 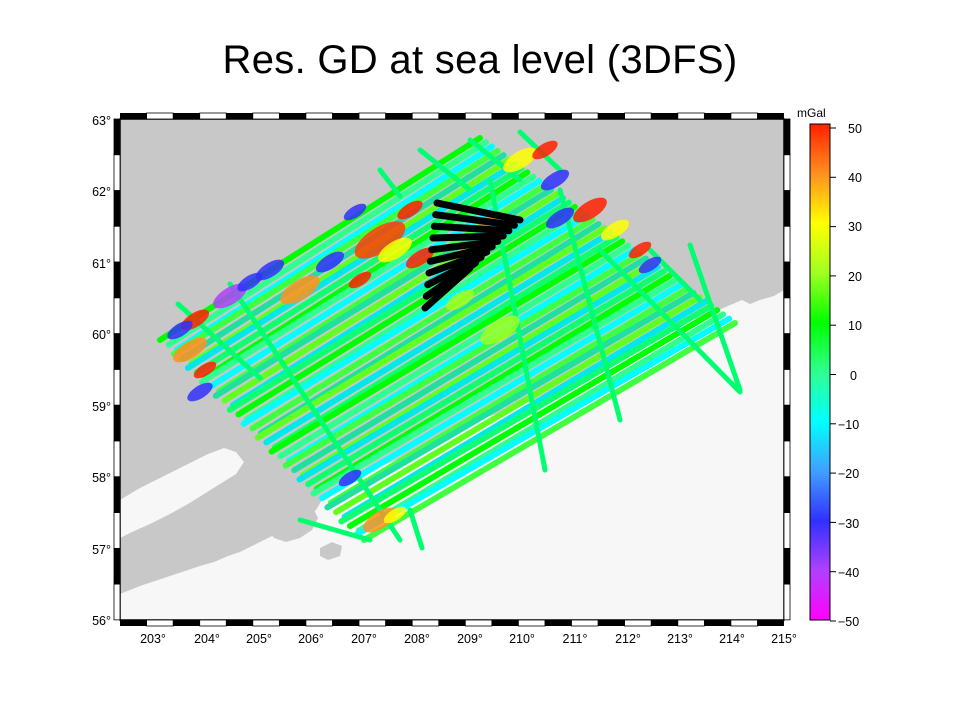 I want to click on colorbar-unit: mGal, so click(x=811, y=113).